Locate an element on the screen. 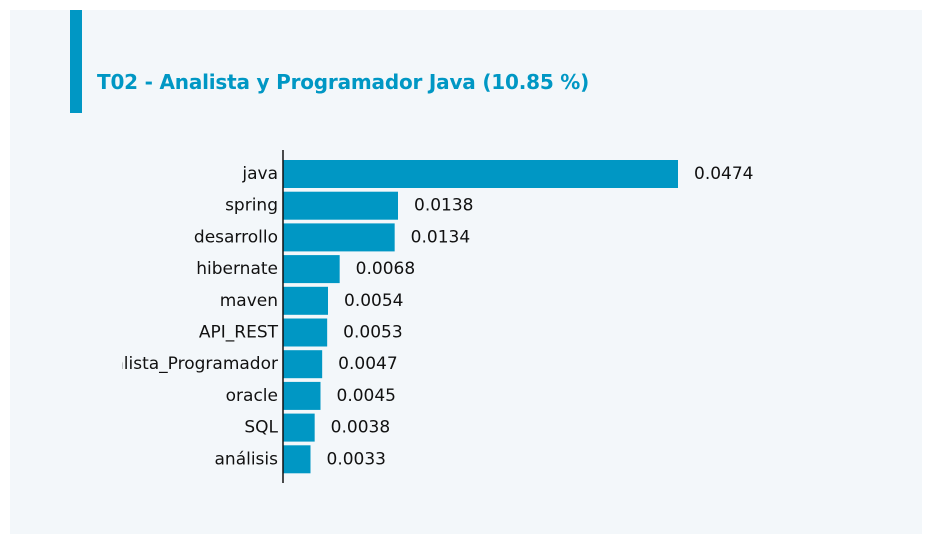 The height and width of the screenshot is (534, 932). value-label: 0.0474 is located at coordinates (723, 174).